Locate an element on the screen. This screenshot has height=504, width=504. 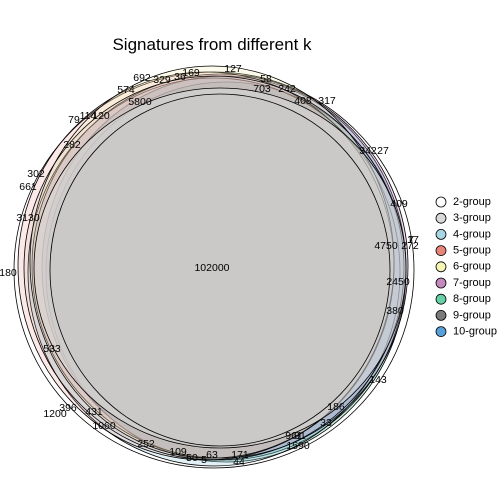
region-count-label: 252 is located at coordinates (146, 444).